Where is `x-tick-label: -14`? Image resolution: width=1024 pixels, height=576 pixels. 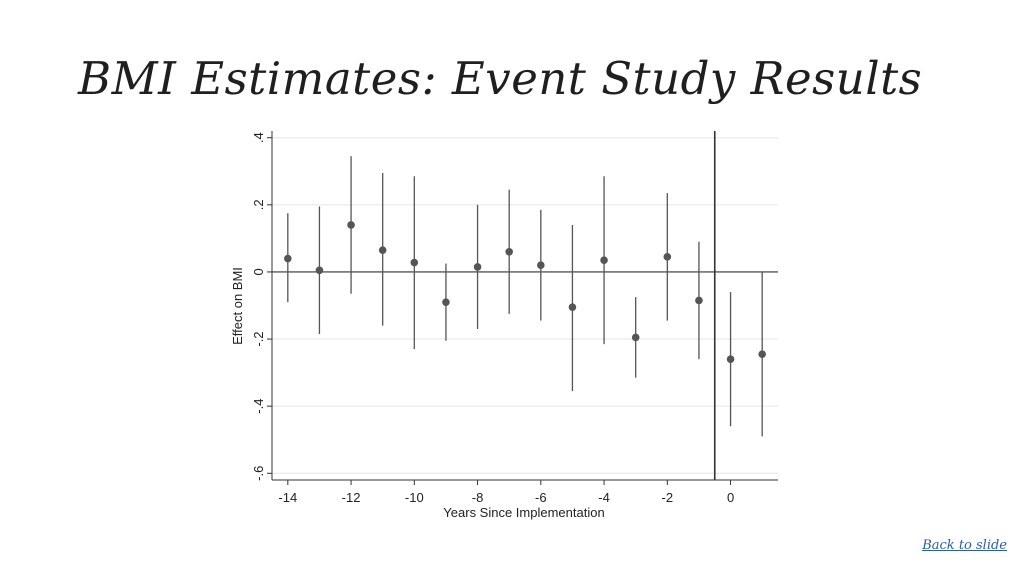
x-tick-label: -14 is located at coordinates (287, 497).